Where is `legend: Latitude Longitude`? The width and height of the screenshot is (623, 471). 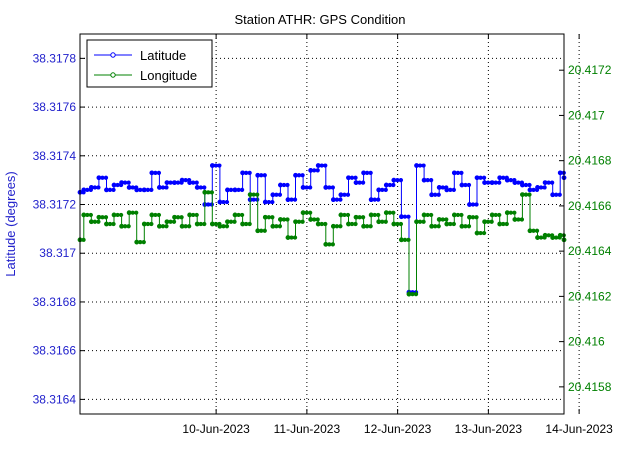
legend: Latitude Longitude is located at coordinates (149, 63).